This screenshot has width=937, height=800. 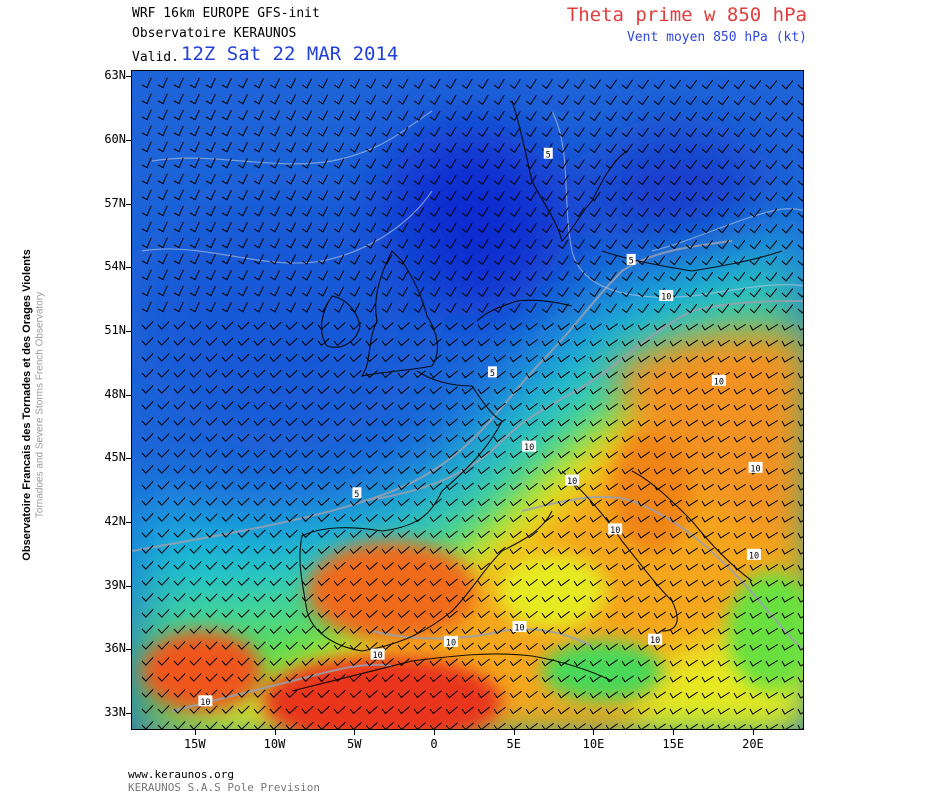 What do you see at coordinates (115, 75) in the screenshot?
I see `lat-label: 63N` at bounding box center [115, 75].